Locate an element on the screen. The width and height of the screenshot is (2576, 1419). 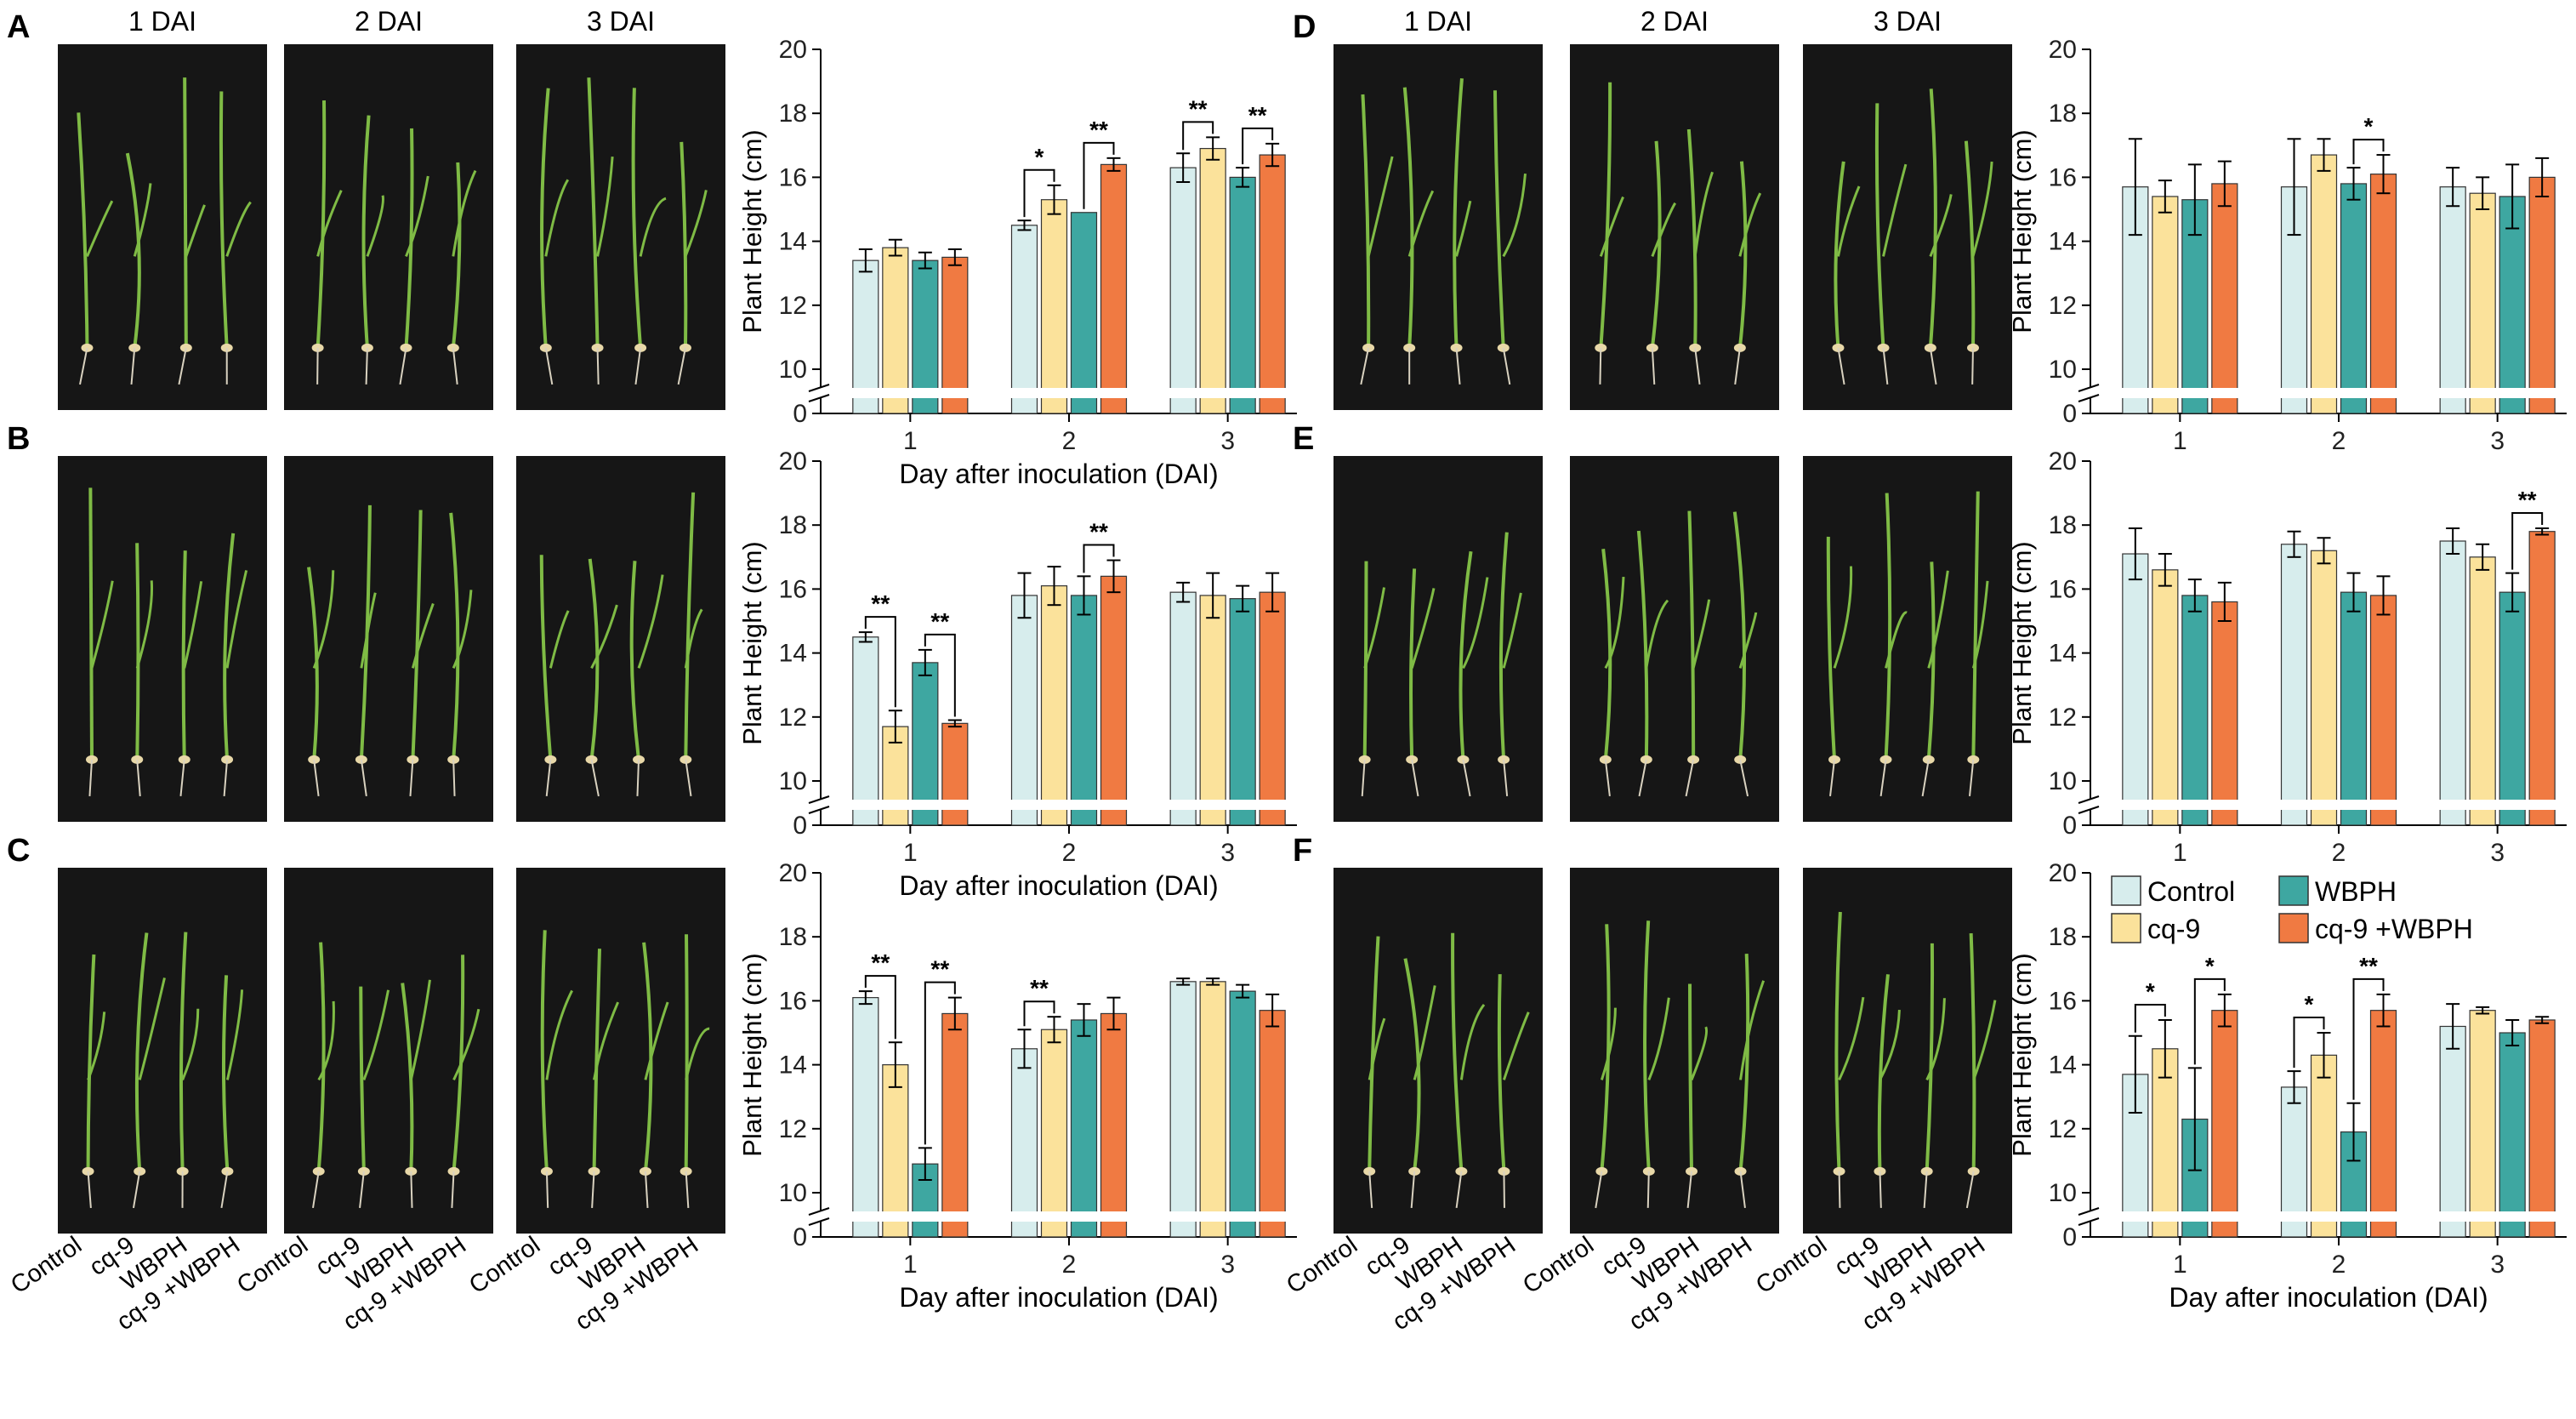
bar-A-Control-day2 is located at coordinates (1024, 319).